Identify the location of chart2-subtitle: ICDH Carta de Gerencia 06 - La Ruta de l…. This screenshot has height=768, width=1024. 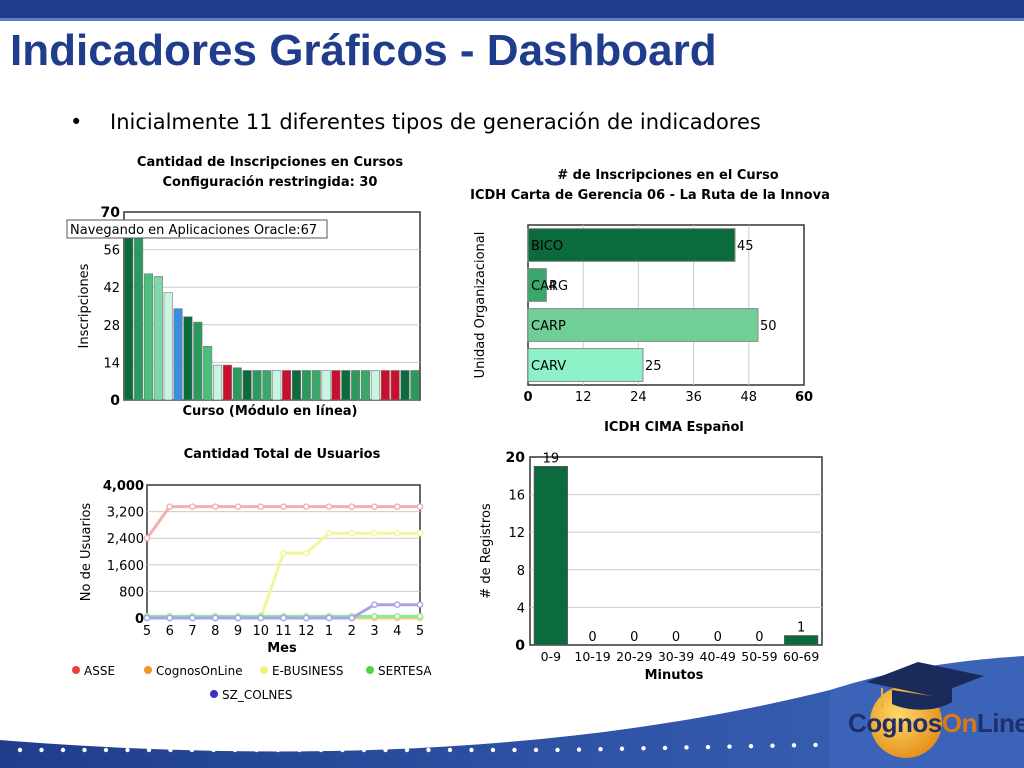
(650, 195).